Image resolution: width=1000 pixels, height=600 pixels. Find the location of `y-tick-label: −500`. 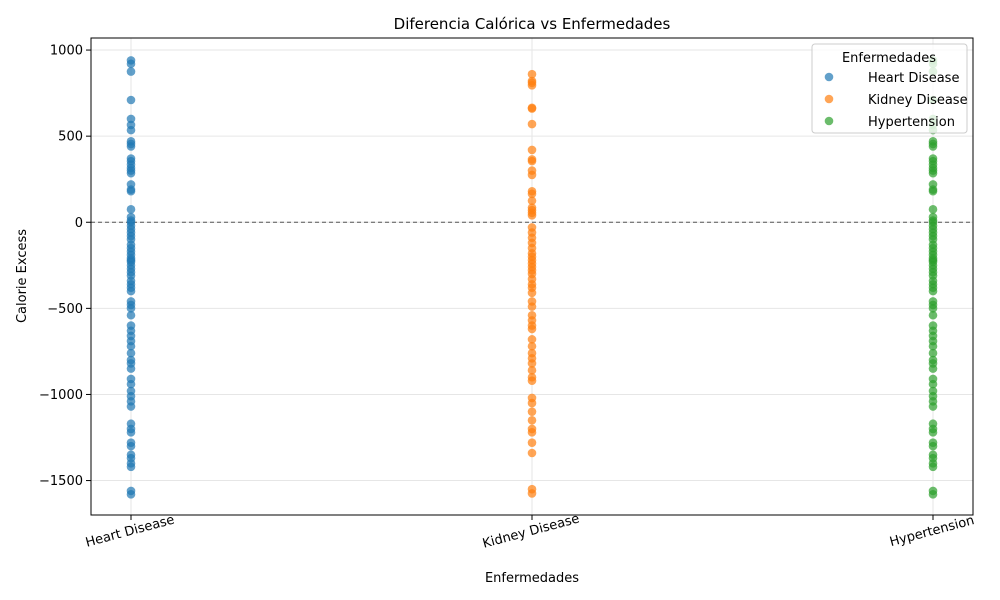

y-tick-label: −500 is located at coordinates (65, 309).